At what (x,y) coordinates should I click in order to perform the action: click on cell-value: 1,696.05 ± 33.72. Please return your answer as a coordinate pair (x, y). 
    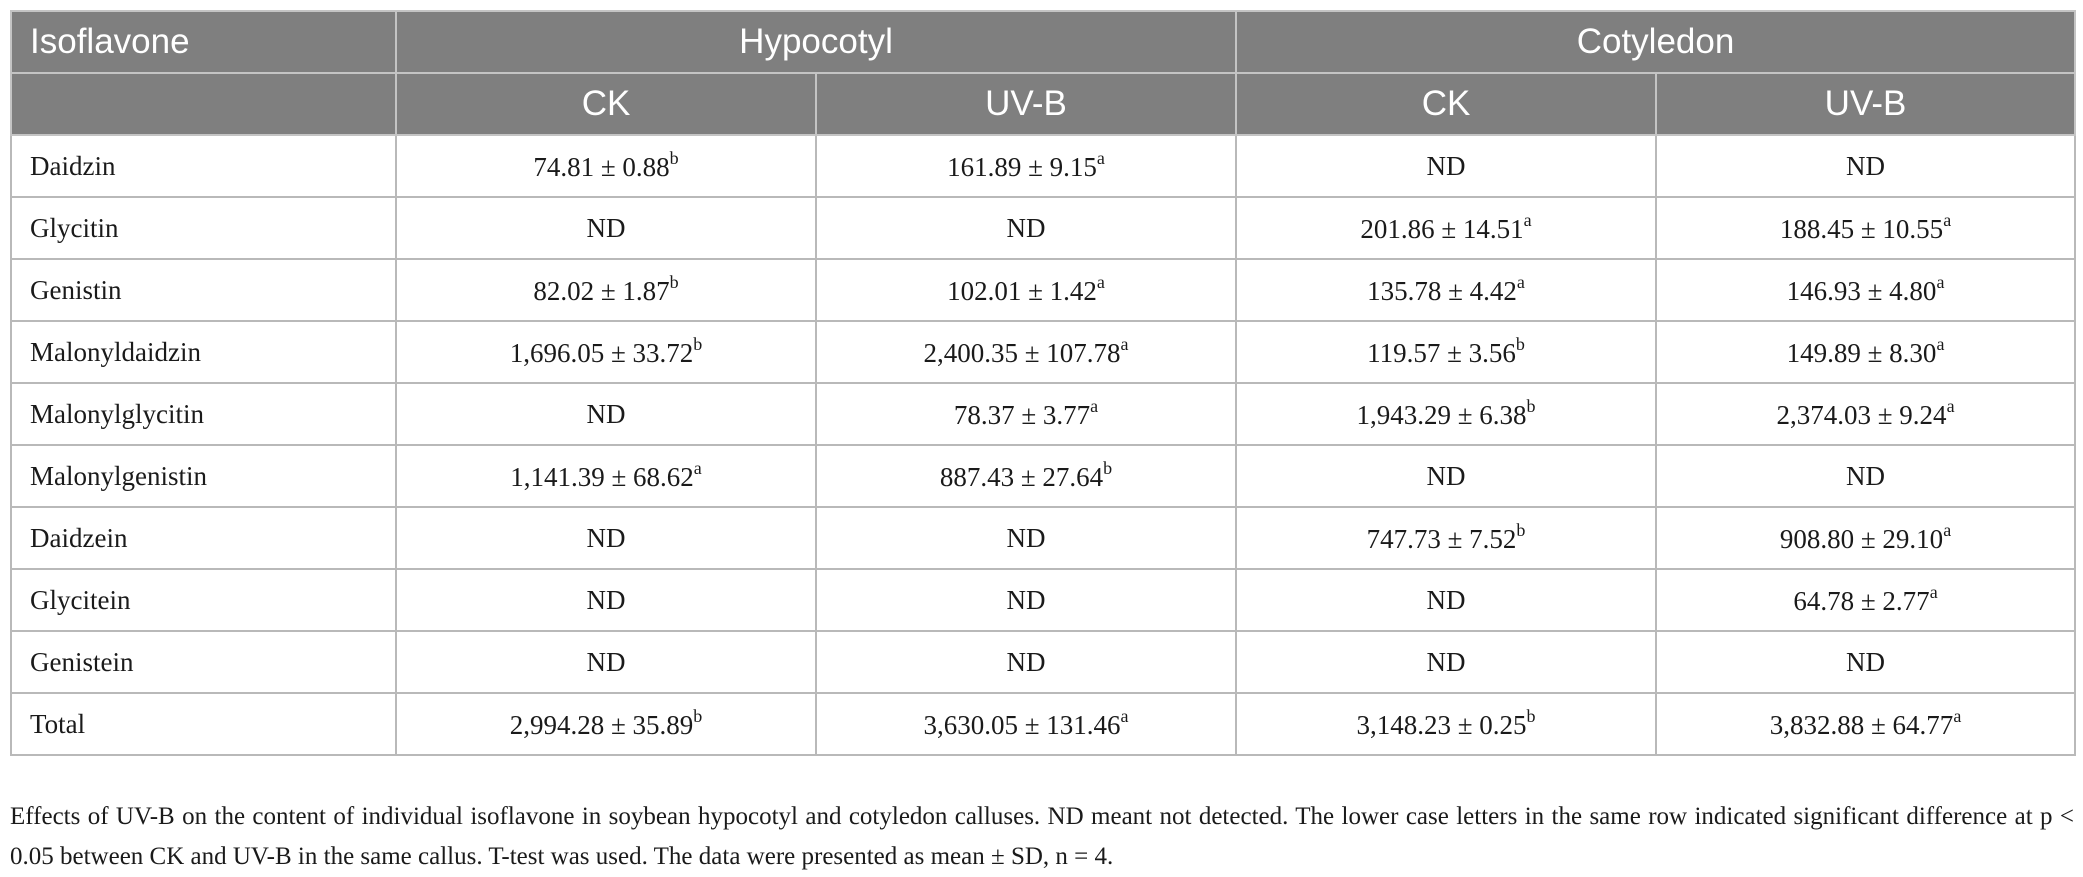
    Looking at the image, I should click on (601, 352).